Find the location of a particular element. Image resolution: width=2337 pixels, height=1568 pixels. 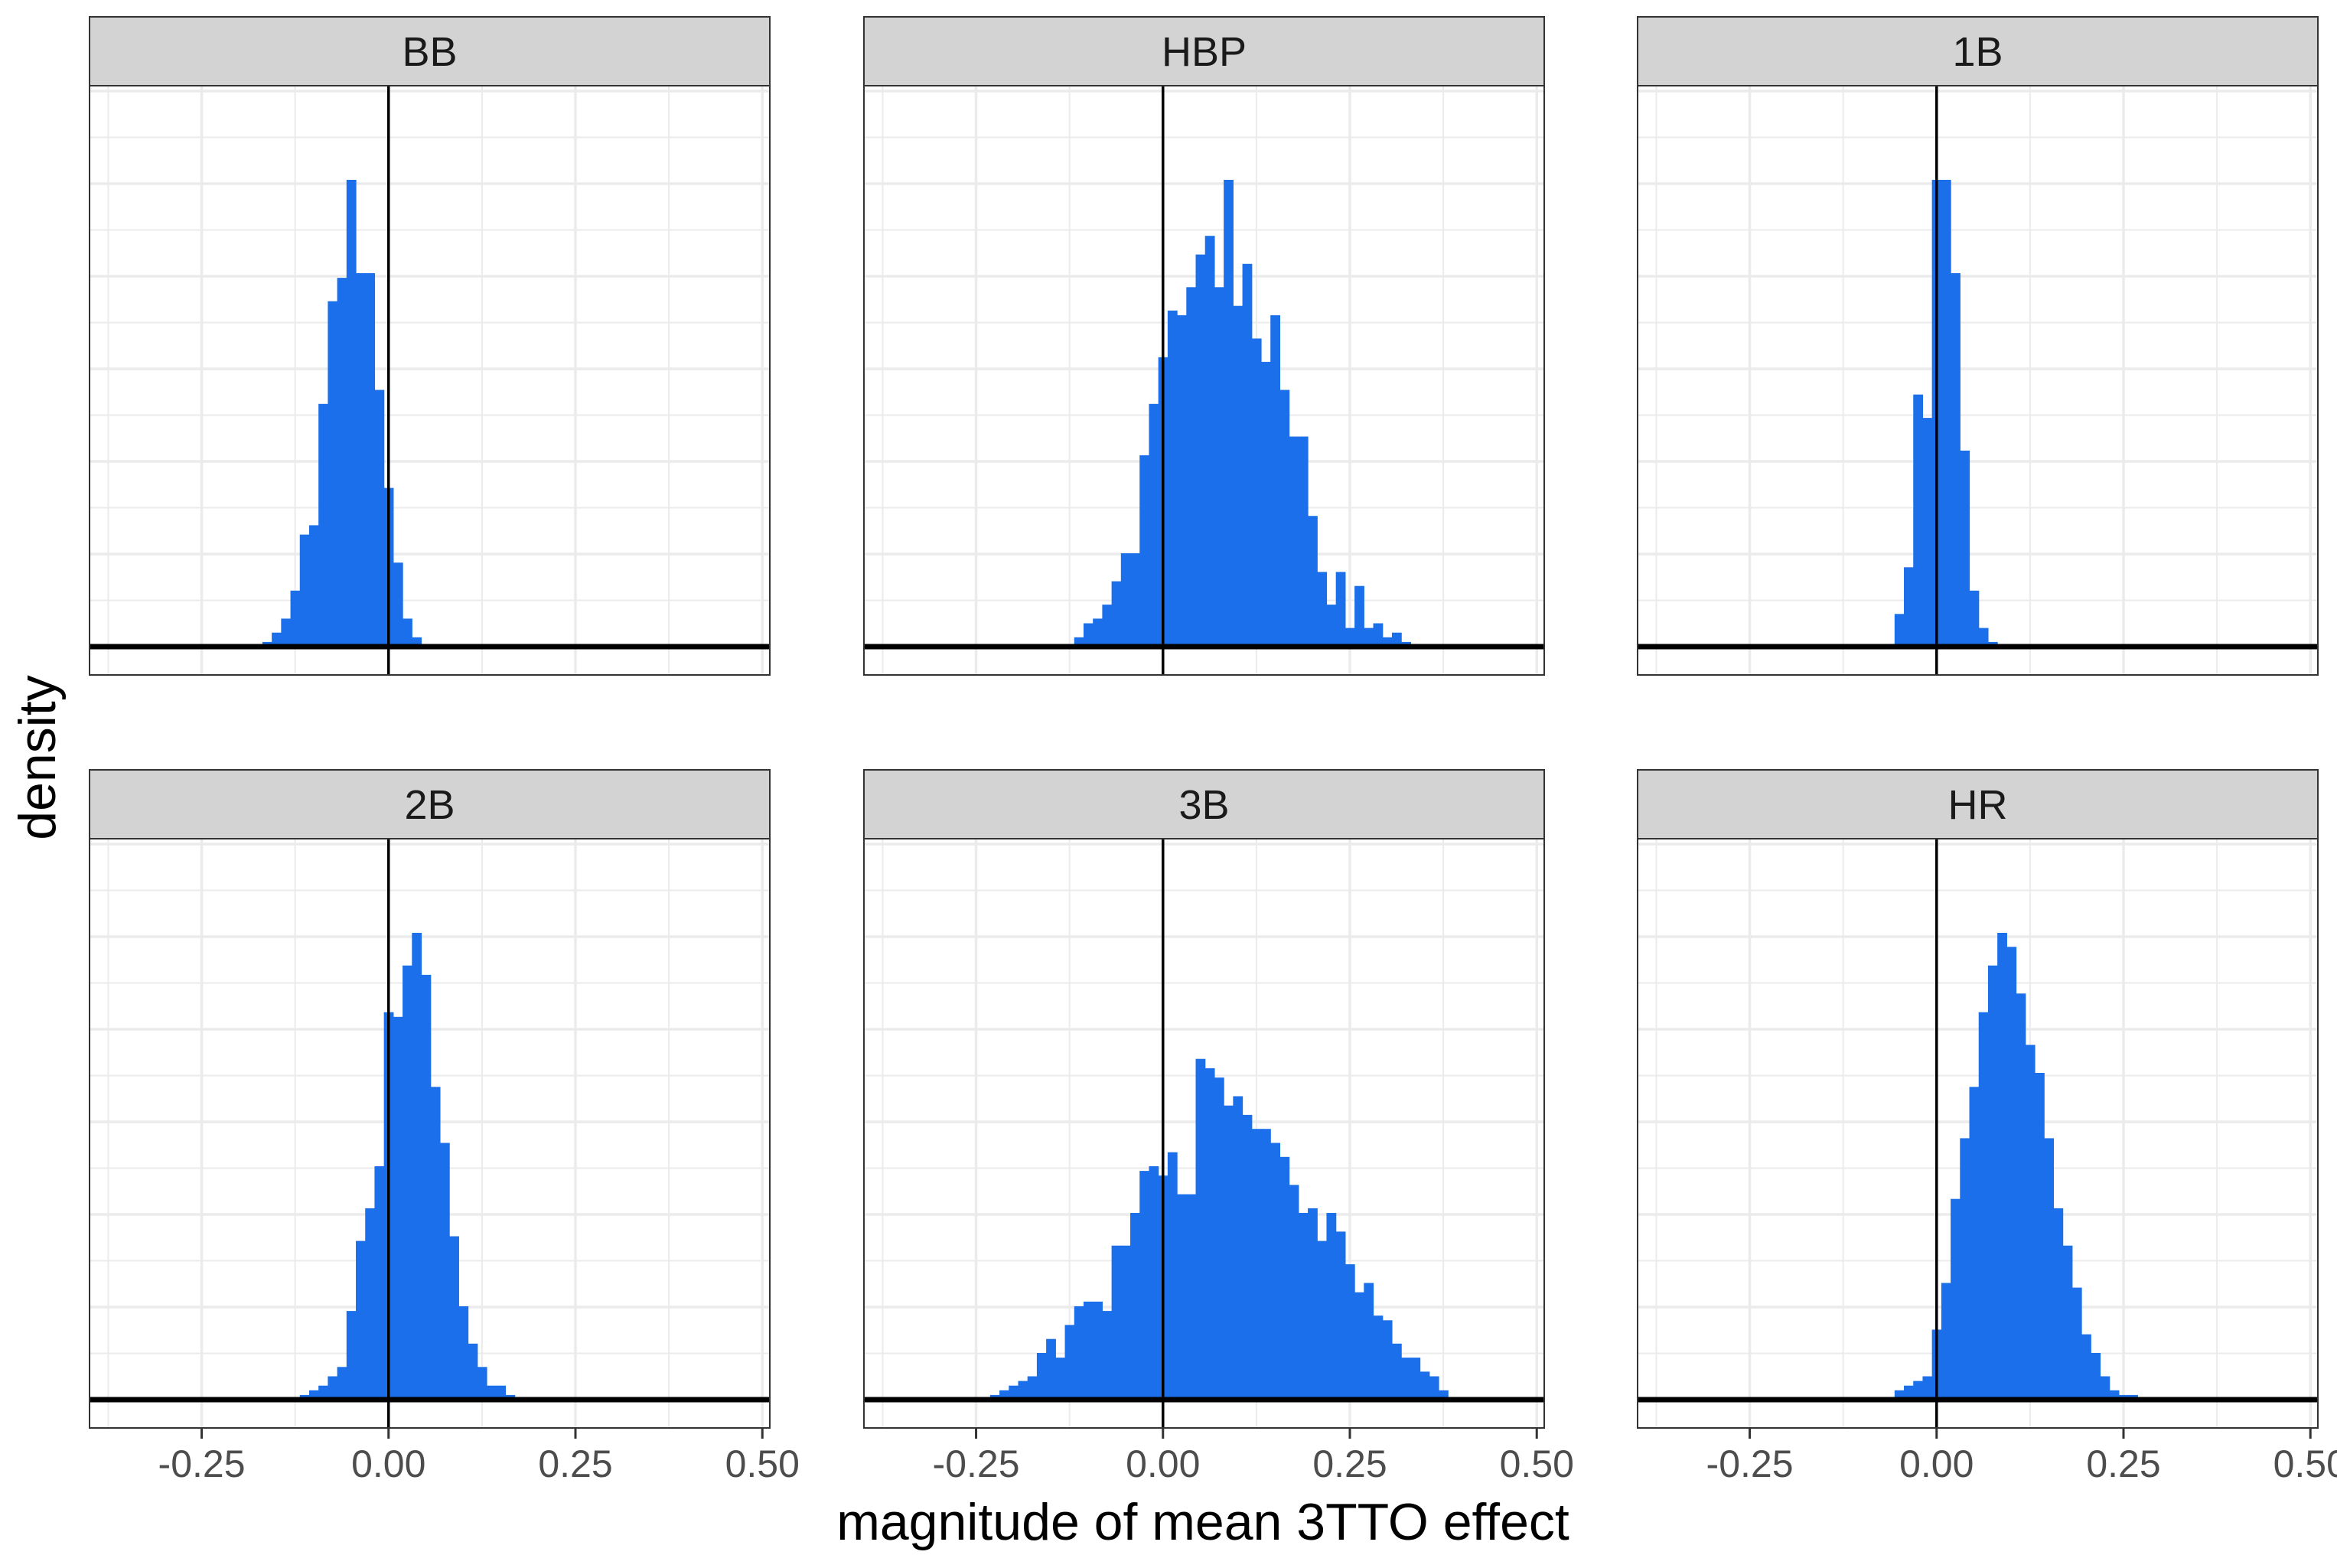

x-tick-label: 0.50 is located at coordinates (2305, 1463).